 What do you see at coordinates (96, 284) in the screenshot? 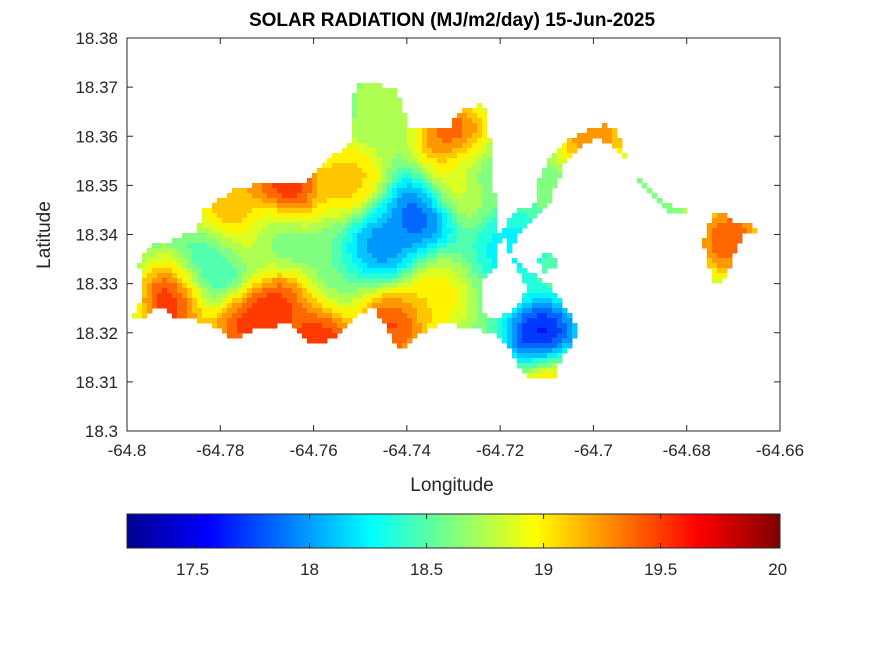
I see `y-tick-label: 18.33` at bounding box center [96, 284].